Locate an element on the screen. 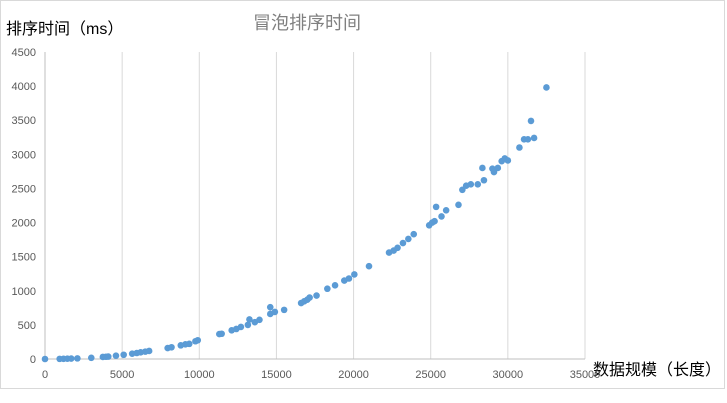  chart-title: 冒泡排序时间 is located at coordinates (307, 23).